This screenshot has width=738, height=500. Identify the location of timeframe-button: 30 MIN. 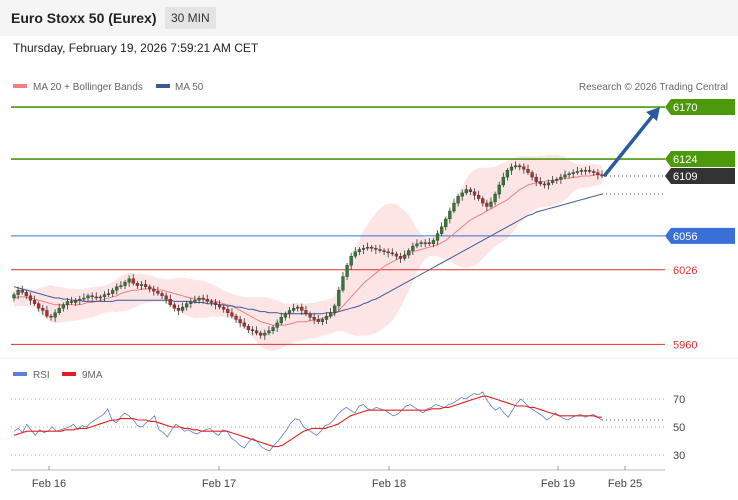
(190, 18).